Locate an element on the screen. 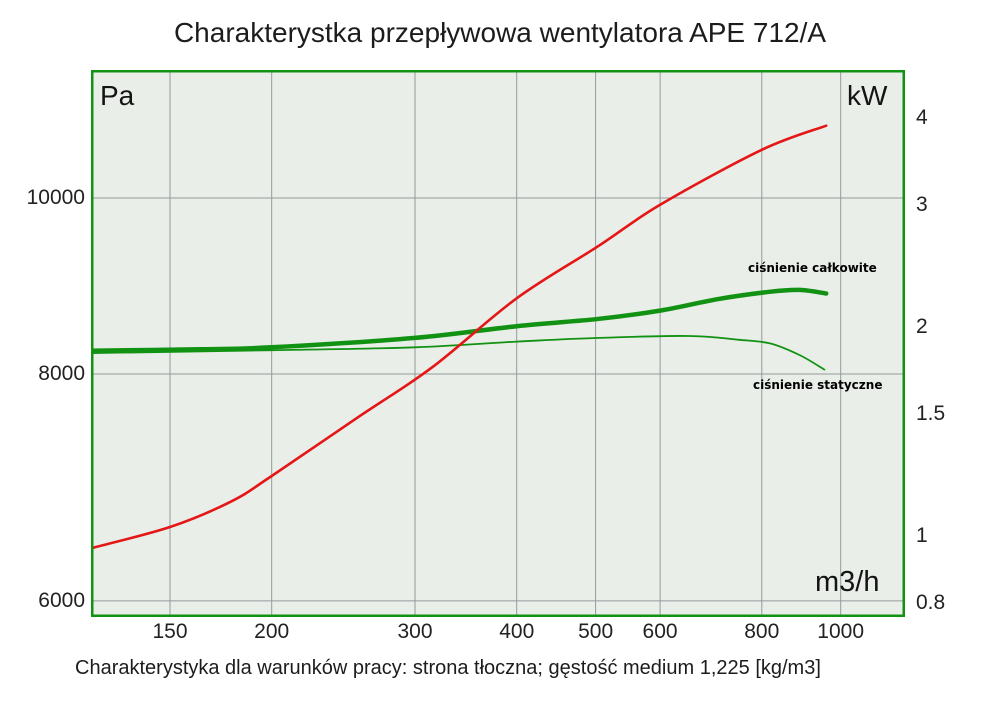 This screenshot has width=1000, height=706. y-left-tick-label: 8000 is located at coordinates (61, 373).